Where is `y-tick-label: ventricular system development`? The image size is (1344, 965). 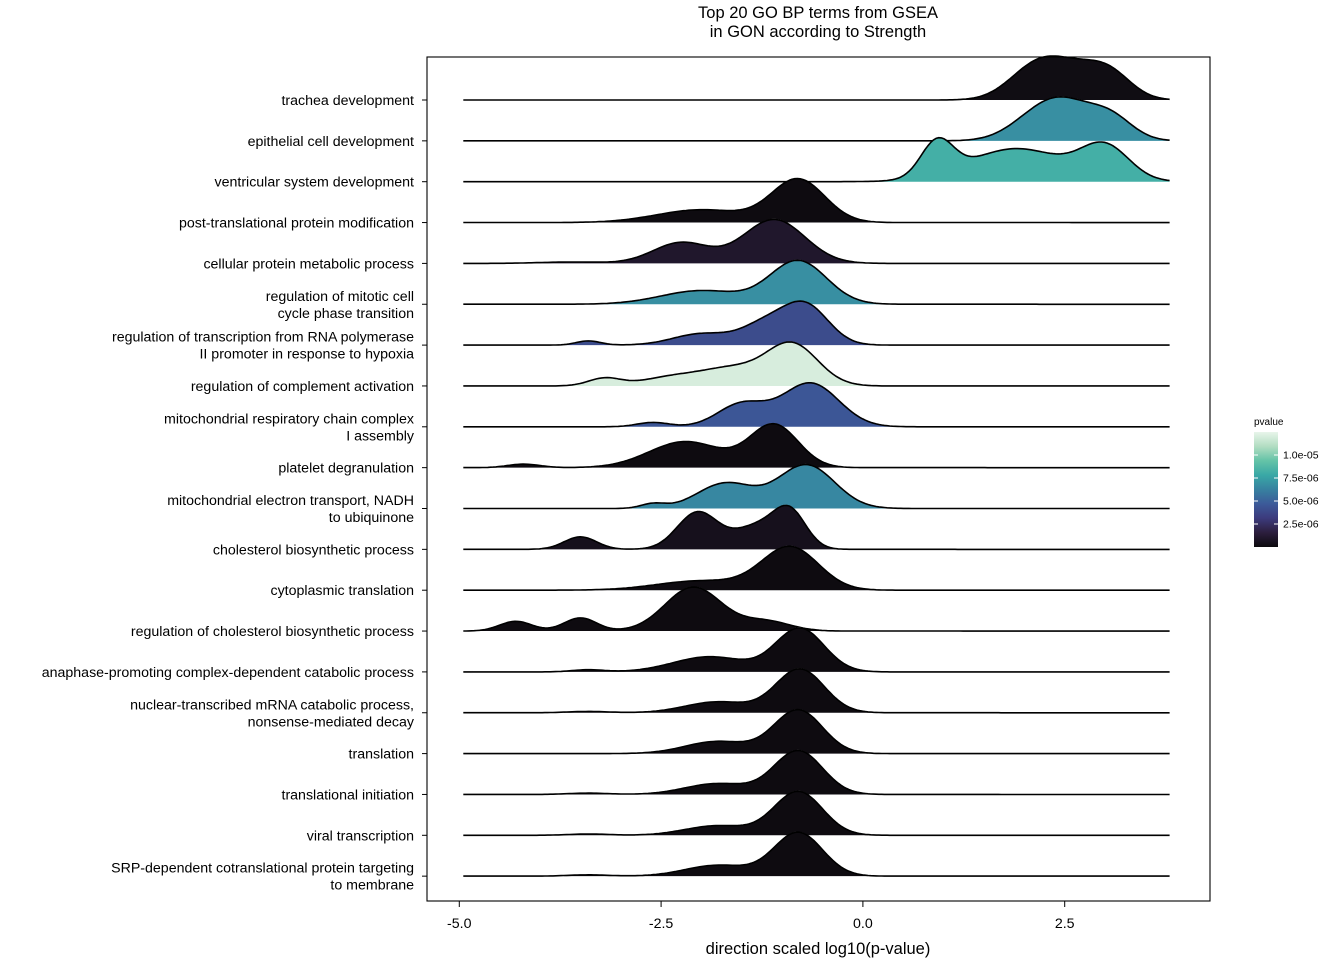 y-tick-label: ventricular system development is located at coordinates (315, 183).